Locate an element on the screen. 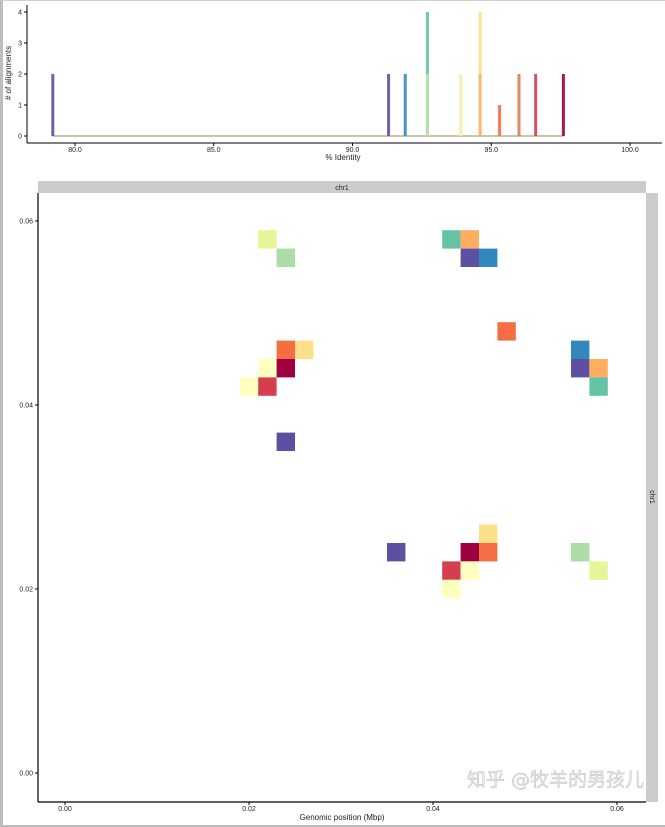 The width and height of the screenshot is (665, 827). facet-strip-right-label: chr1 is located at coordinates (651, 497).